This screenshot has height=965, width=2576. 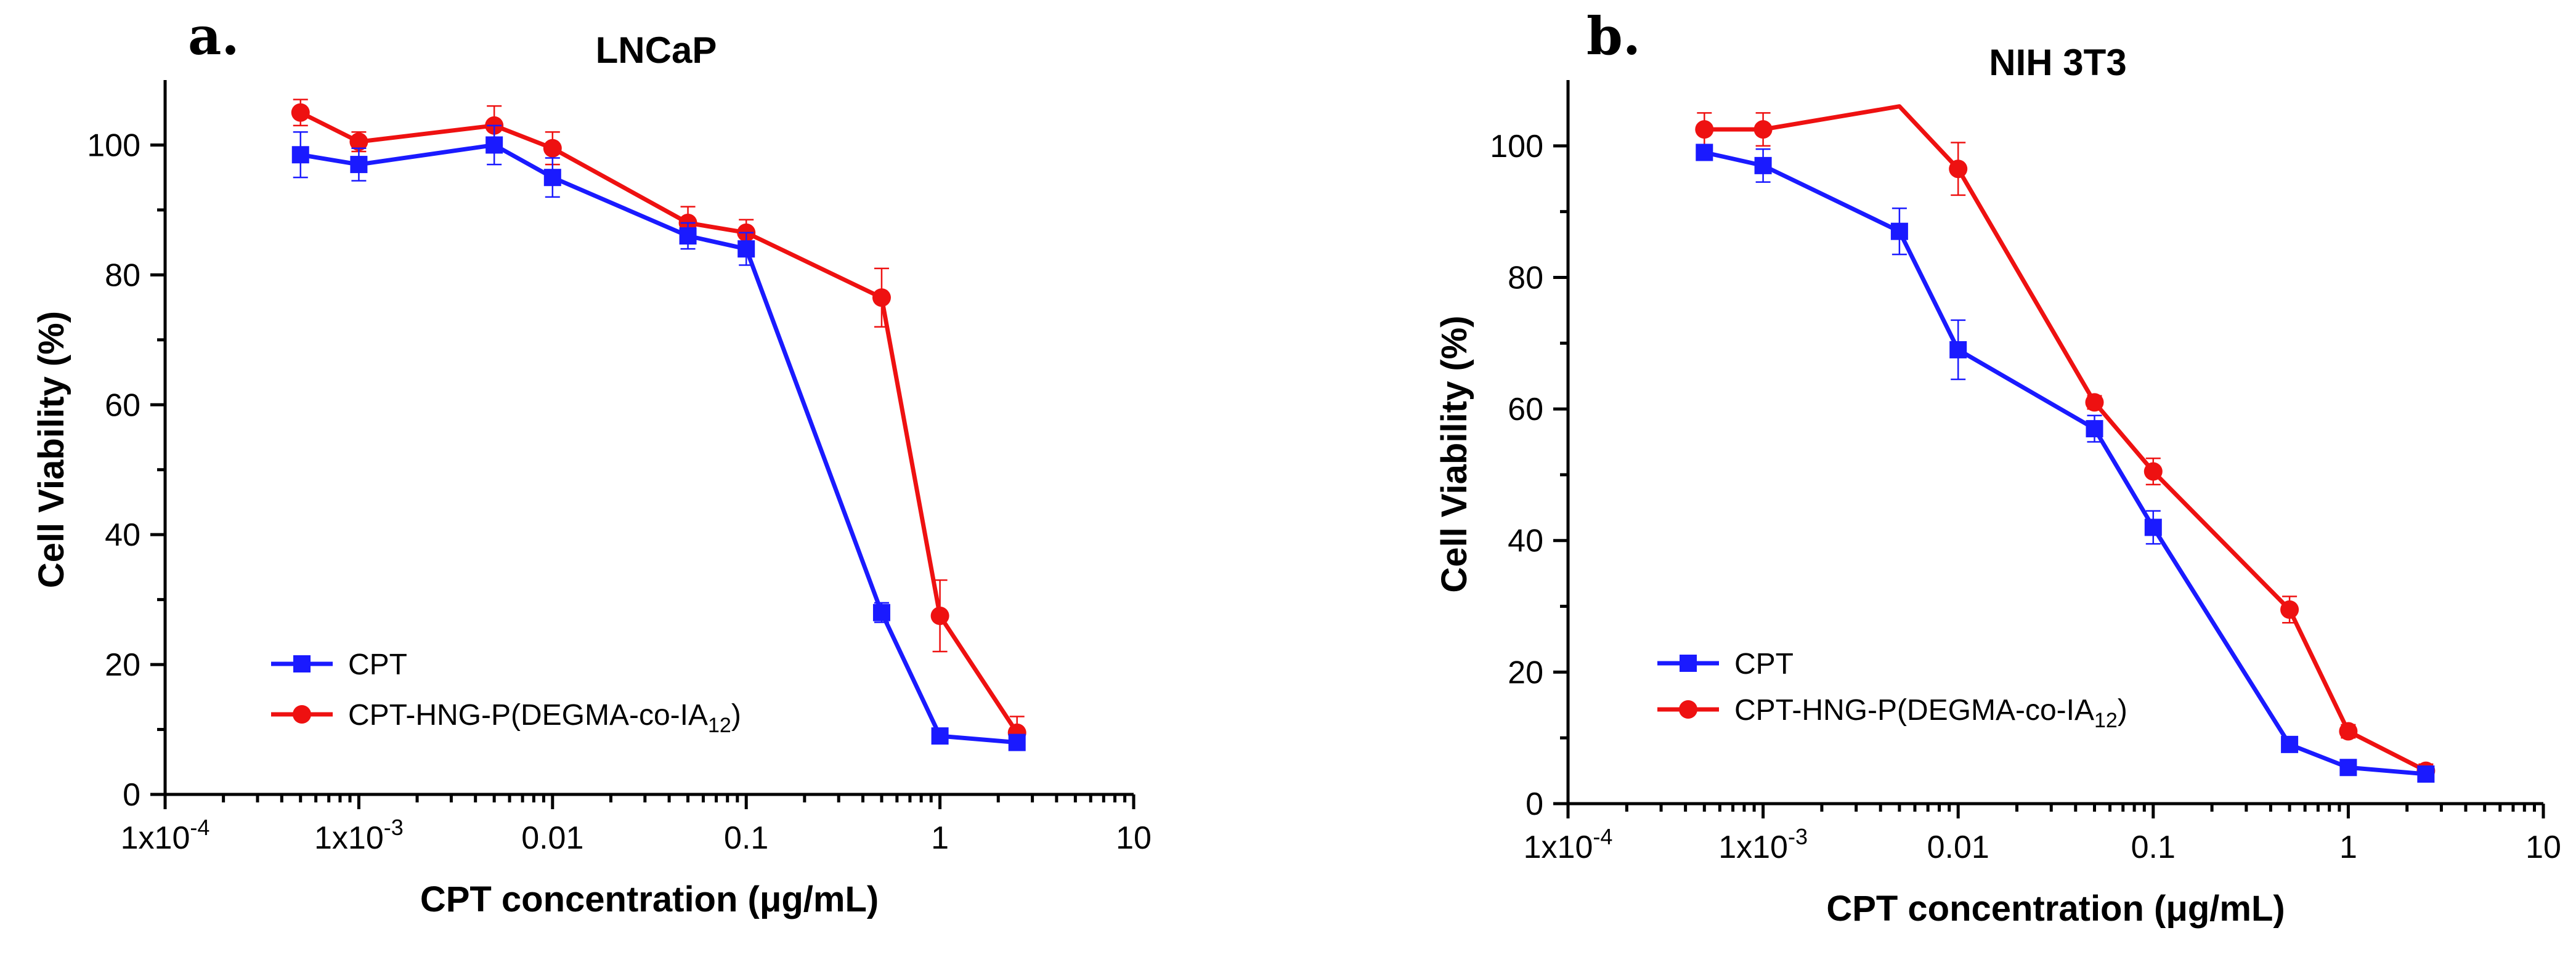 I want to click on panel-label: a., so click(x=214, y=37).